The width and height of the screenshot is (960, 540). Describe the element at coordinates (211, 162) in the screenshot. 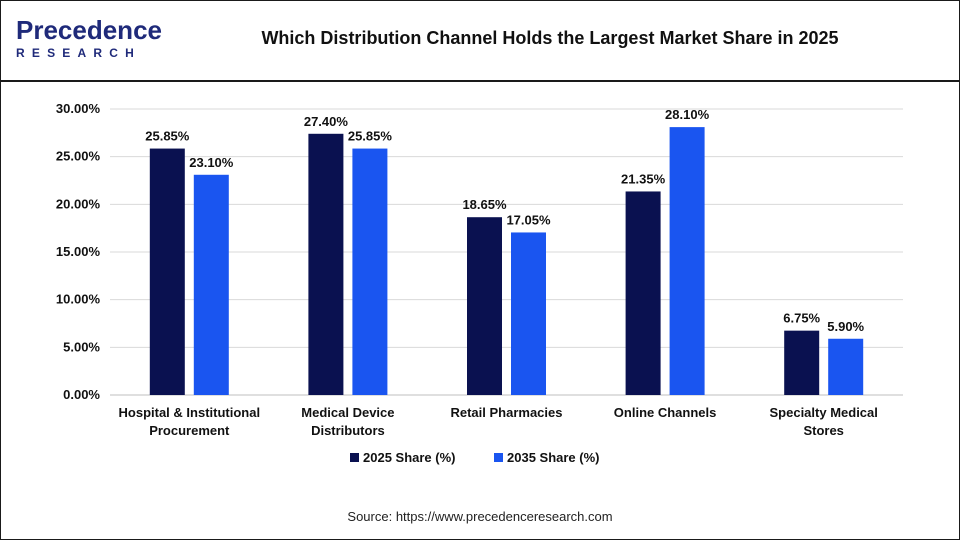

I see `data-label: 23.10%` at that location.